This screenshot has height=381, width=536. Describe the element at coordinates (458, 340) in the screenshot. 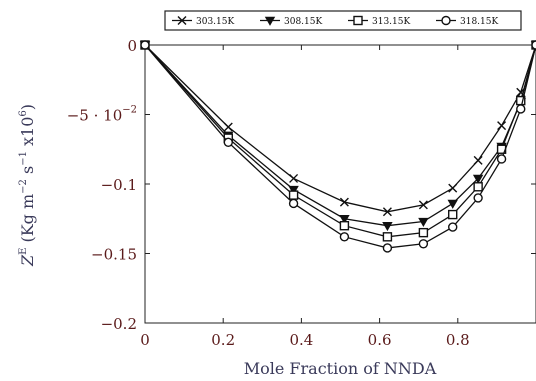

I see `x-tick-label: 0.8` at that location.